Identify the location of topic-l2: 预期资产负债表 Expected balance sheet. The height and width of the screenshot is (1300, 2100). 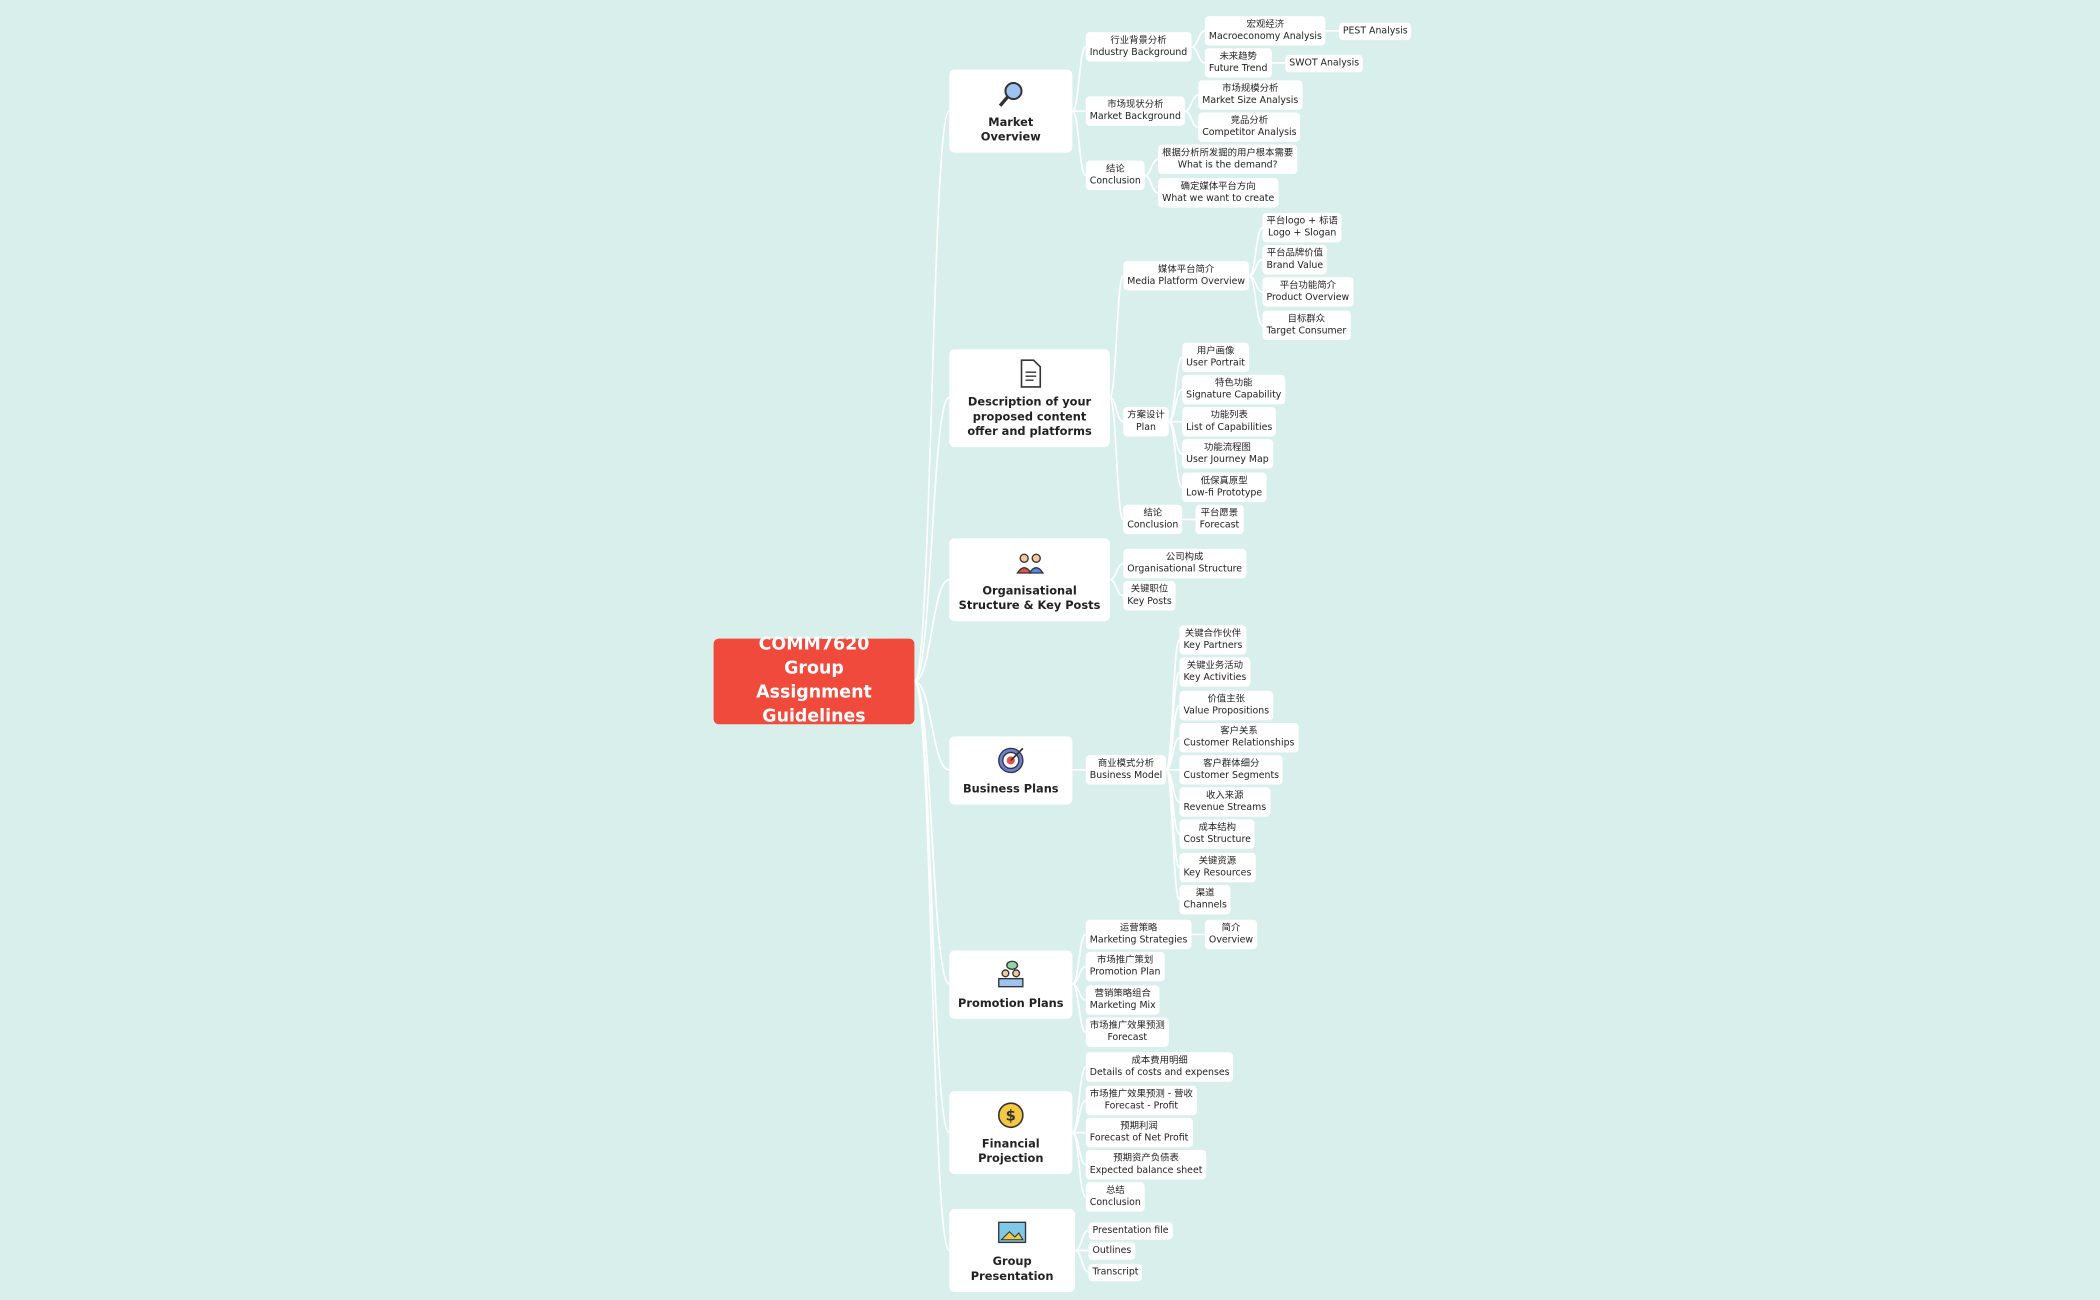
(1146, 1165).